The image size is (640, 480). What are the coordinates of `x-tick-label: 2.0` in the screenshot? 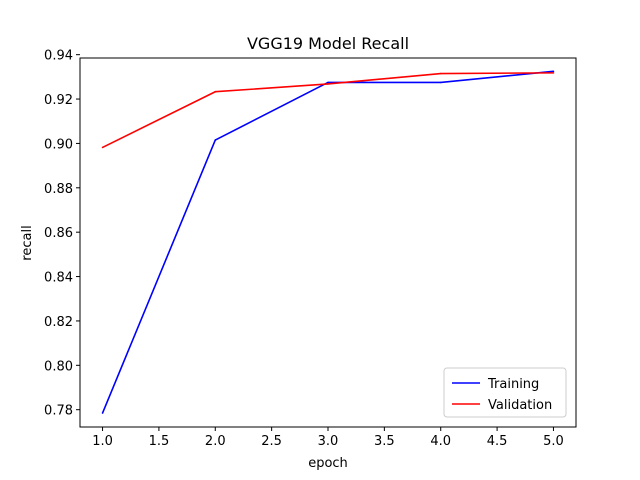 It's located at (215, 441).